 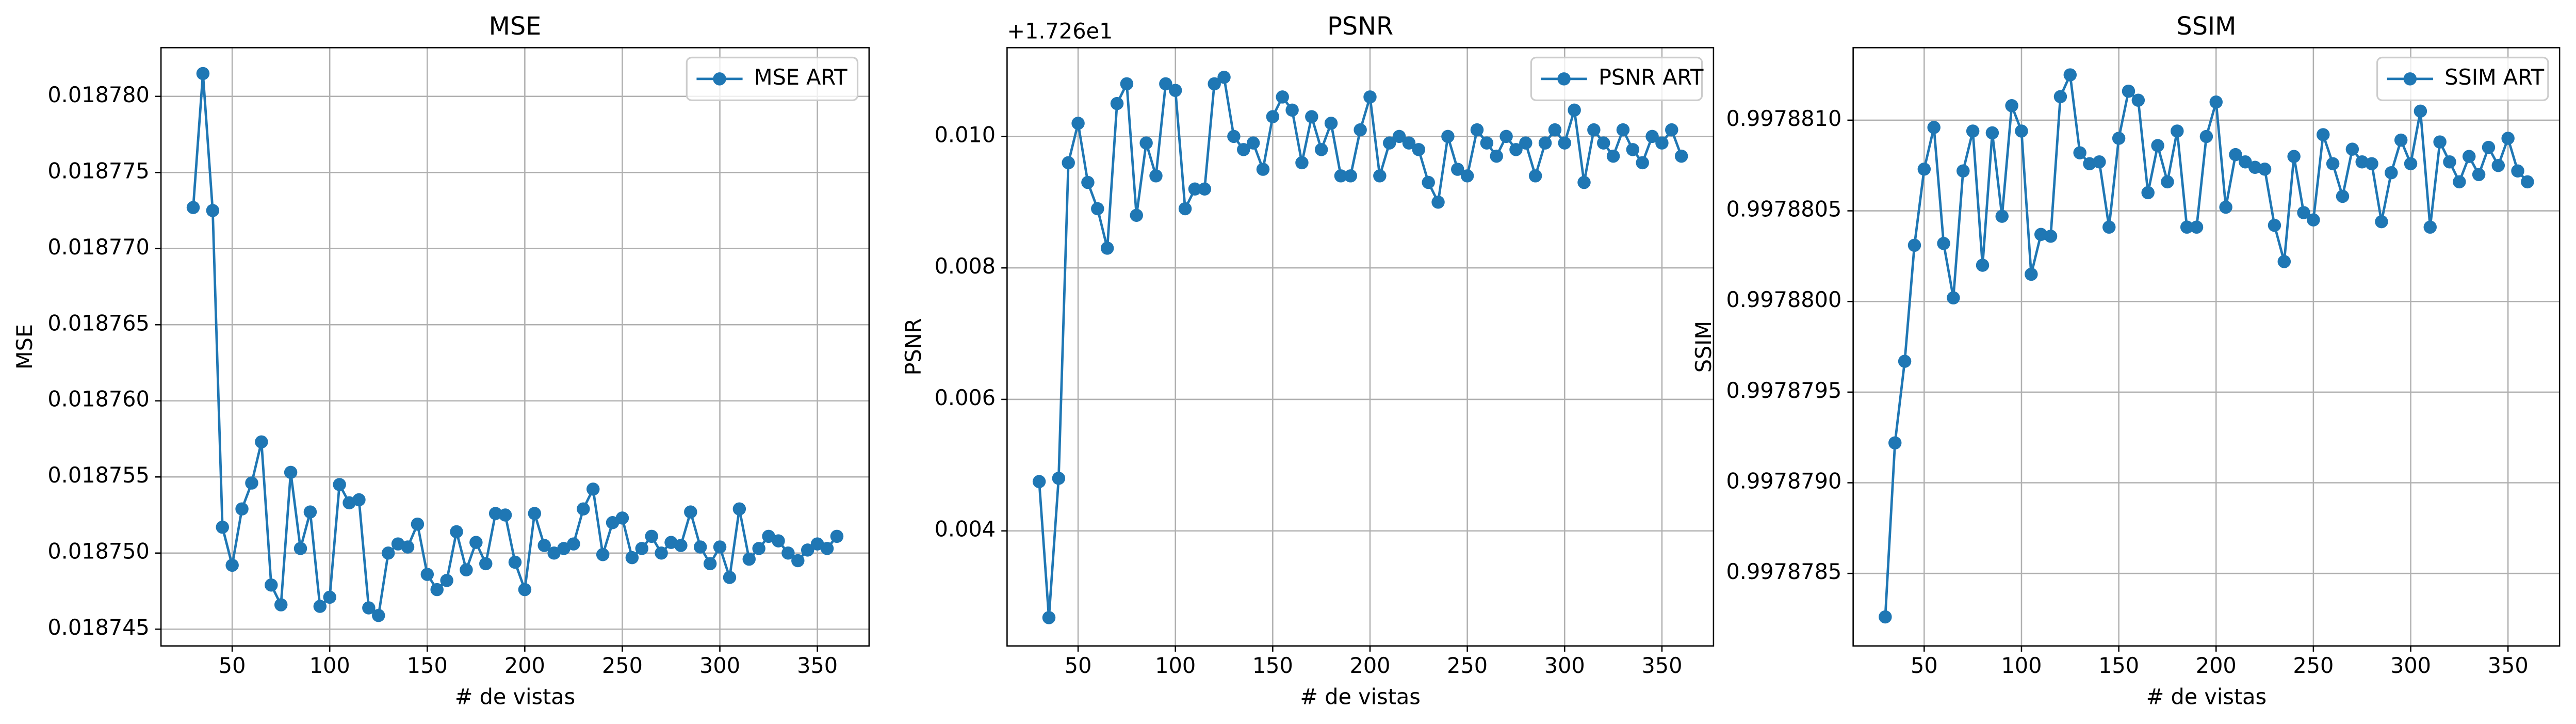 I want to click on x-tick-label: 250, so click(x=2314, y=665).